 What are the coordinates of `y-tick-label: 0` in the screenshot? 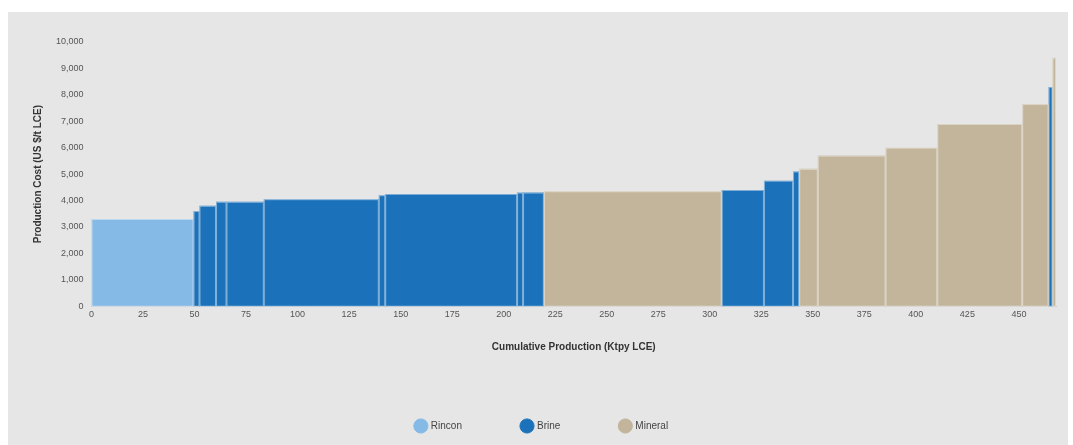 It's located at (81, 305).